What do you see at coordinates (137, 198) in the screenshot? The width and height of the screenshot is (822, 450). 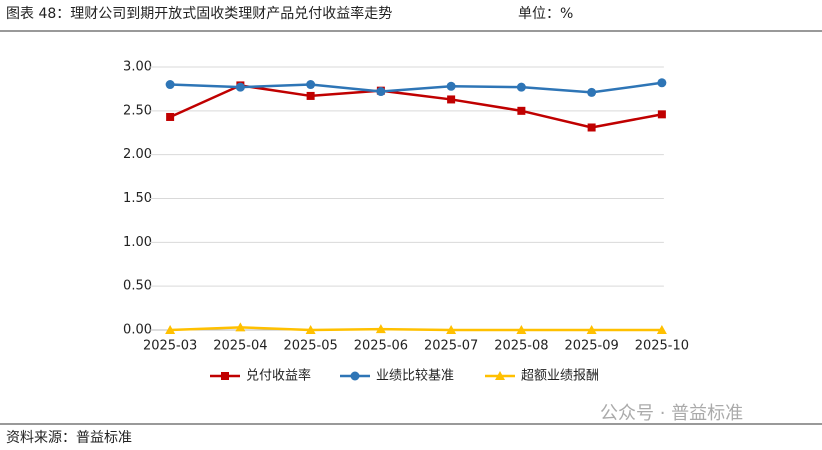 I see `y-tick-label: 1.50` at bounding box center [137, 198].